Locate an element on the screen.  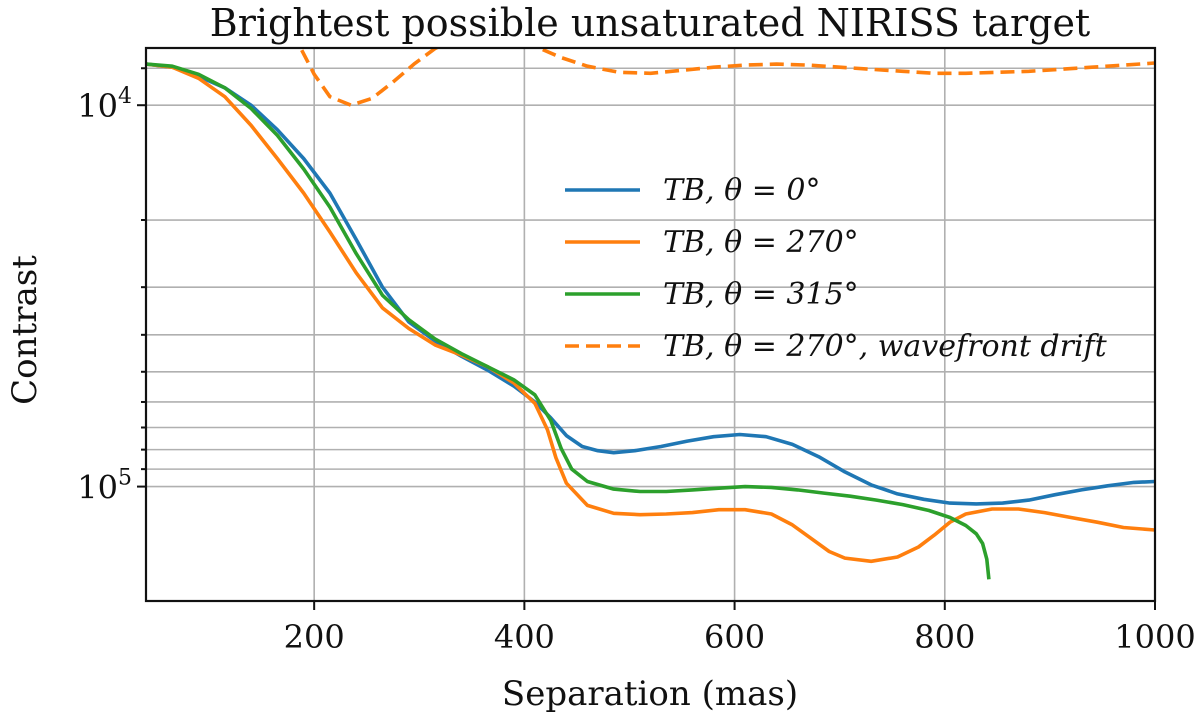
y-axis-label: Contrast is located at coordinates (25, 330).